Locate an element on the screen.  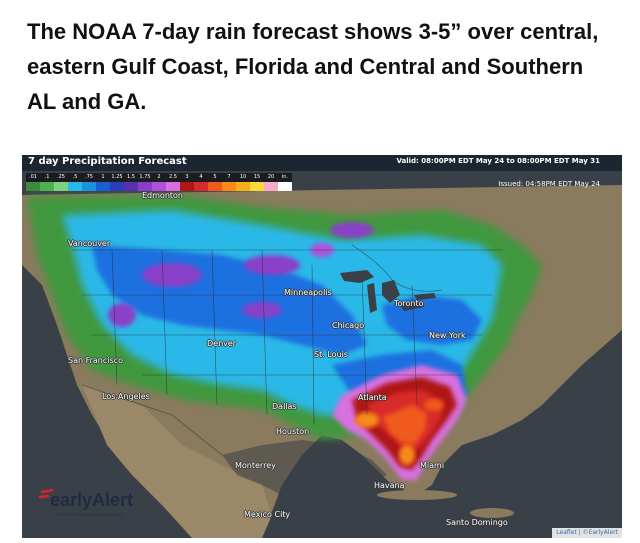
scale-entry-label: 1.25 is located at coordinates (117, 177).